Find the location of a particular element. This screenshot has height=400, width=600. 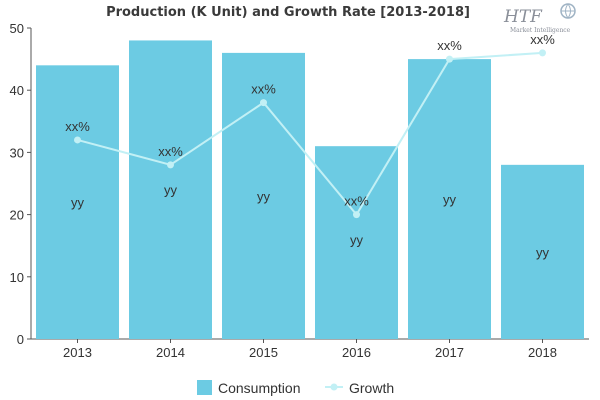

legend-label-growth: Growth is located at coordinates (371, 388).